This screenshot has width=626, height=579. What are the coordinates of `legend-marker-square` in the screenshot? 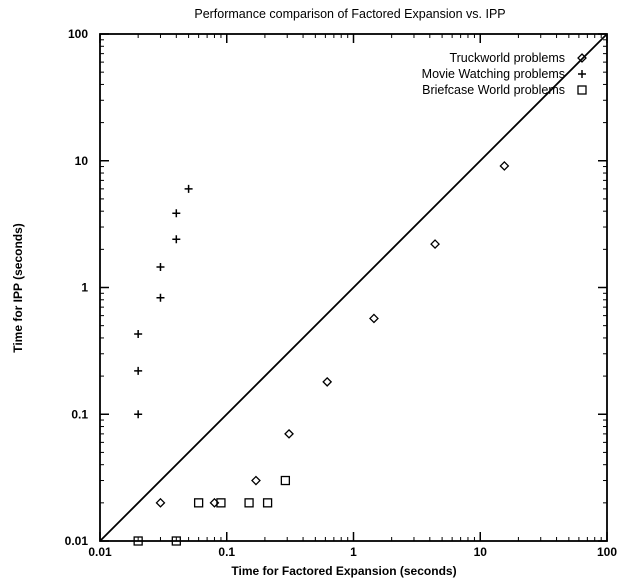 It's located at (582, 90).